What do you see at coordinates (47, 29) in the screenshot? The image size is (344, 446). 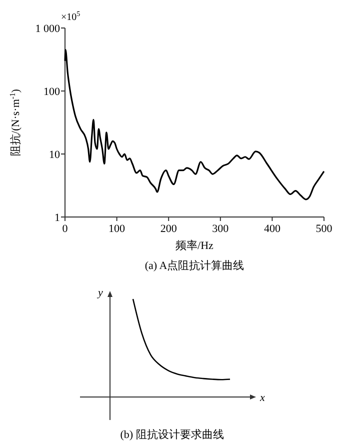 I see `y-tick-label: 1 000` at bounding box center [47, 29].